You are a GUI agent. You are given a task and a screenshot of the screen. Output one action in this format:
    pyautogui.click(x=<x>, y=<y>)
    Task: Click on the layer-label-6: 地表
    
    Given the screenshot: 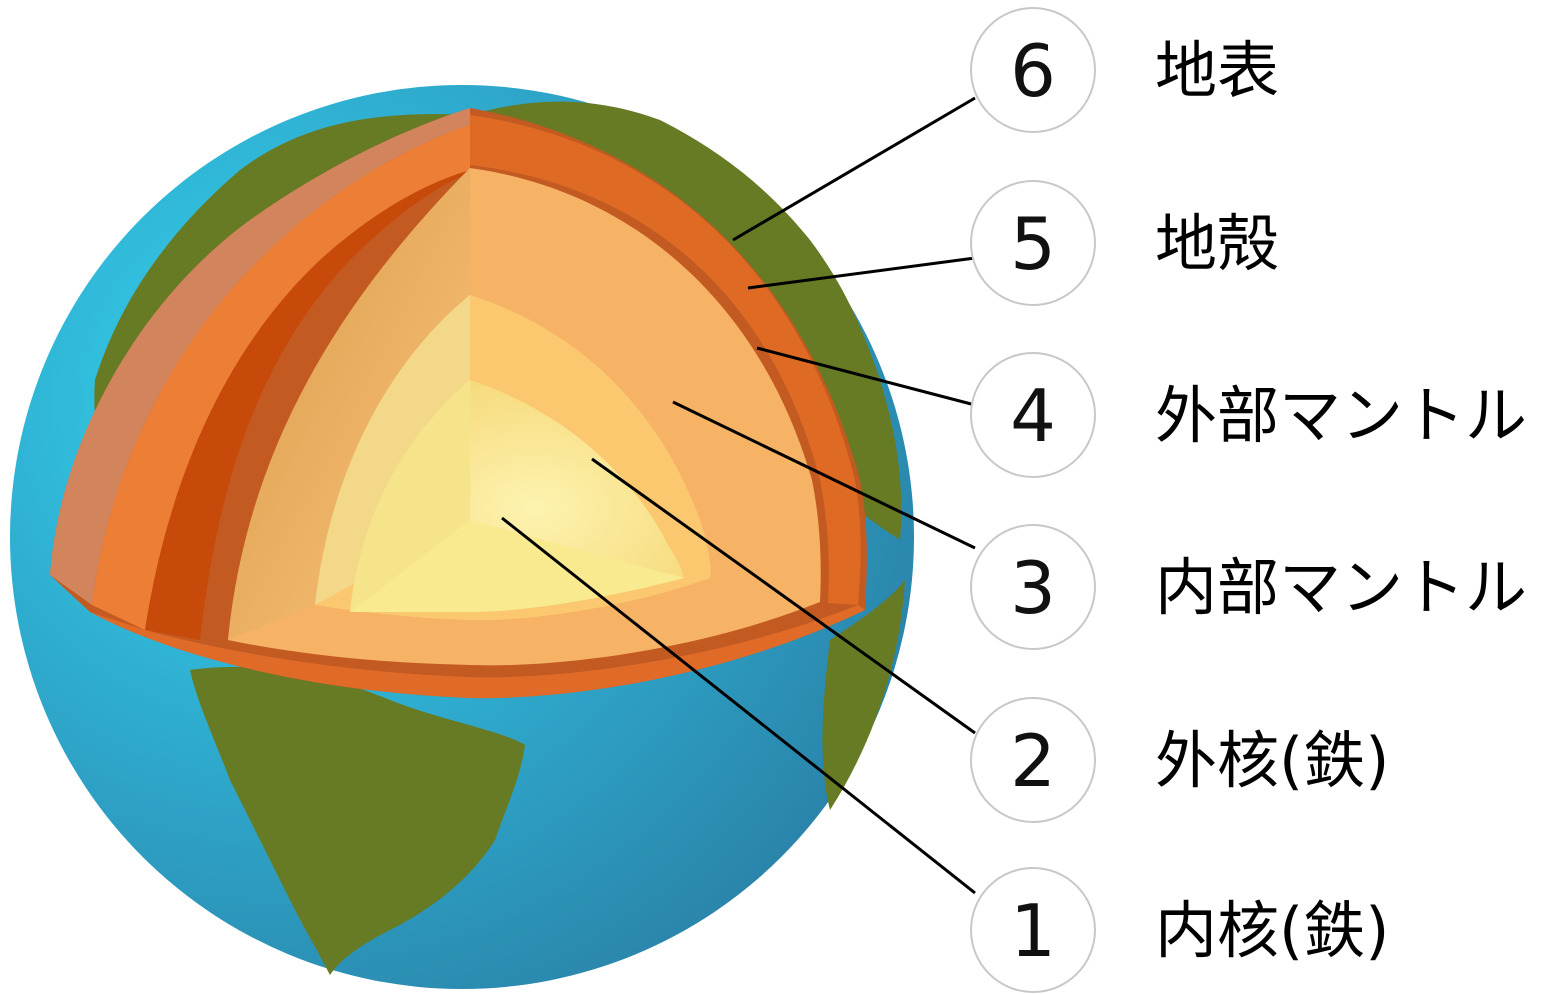 What is the action you would take?
    pyautogui.click(x=1217, y=70)
    